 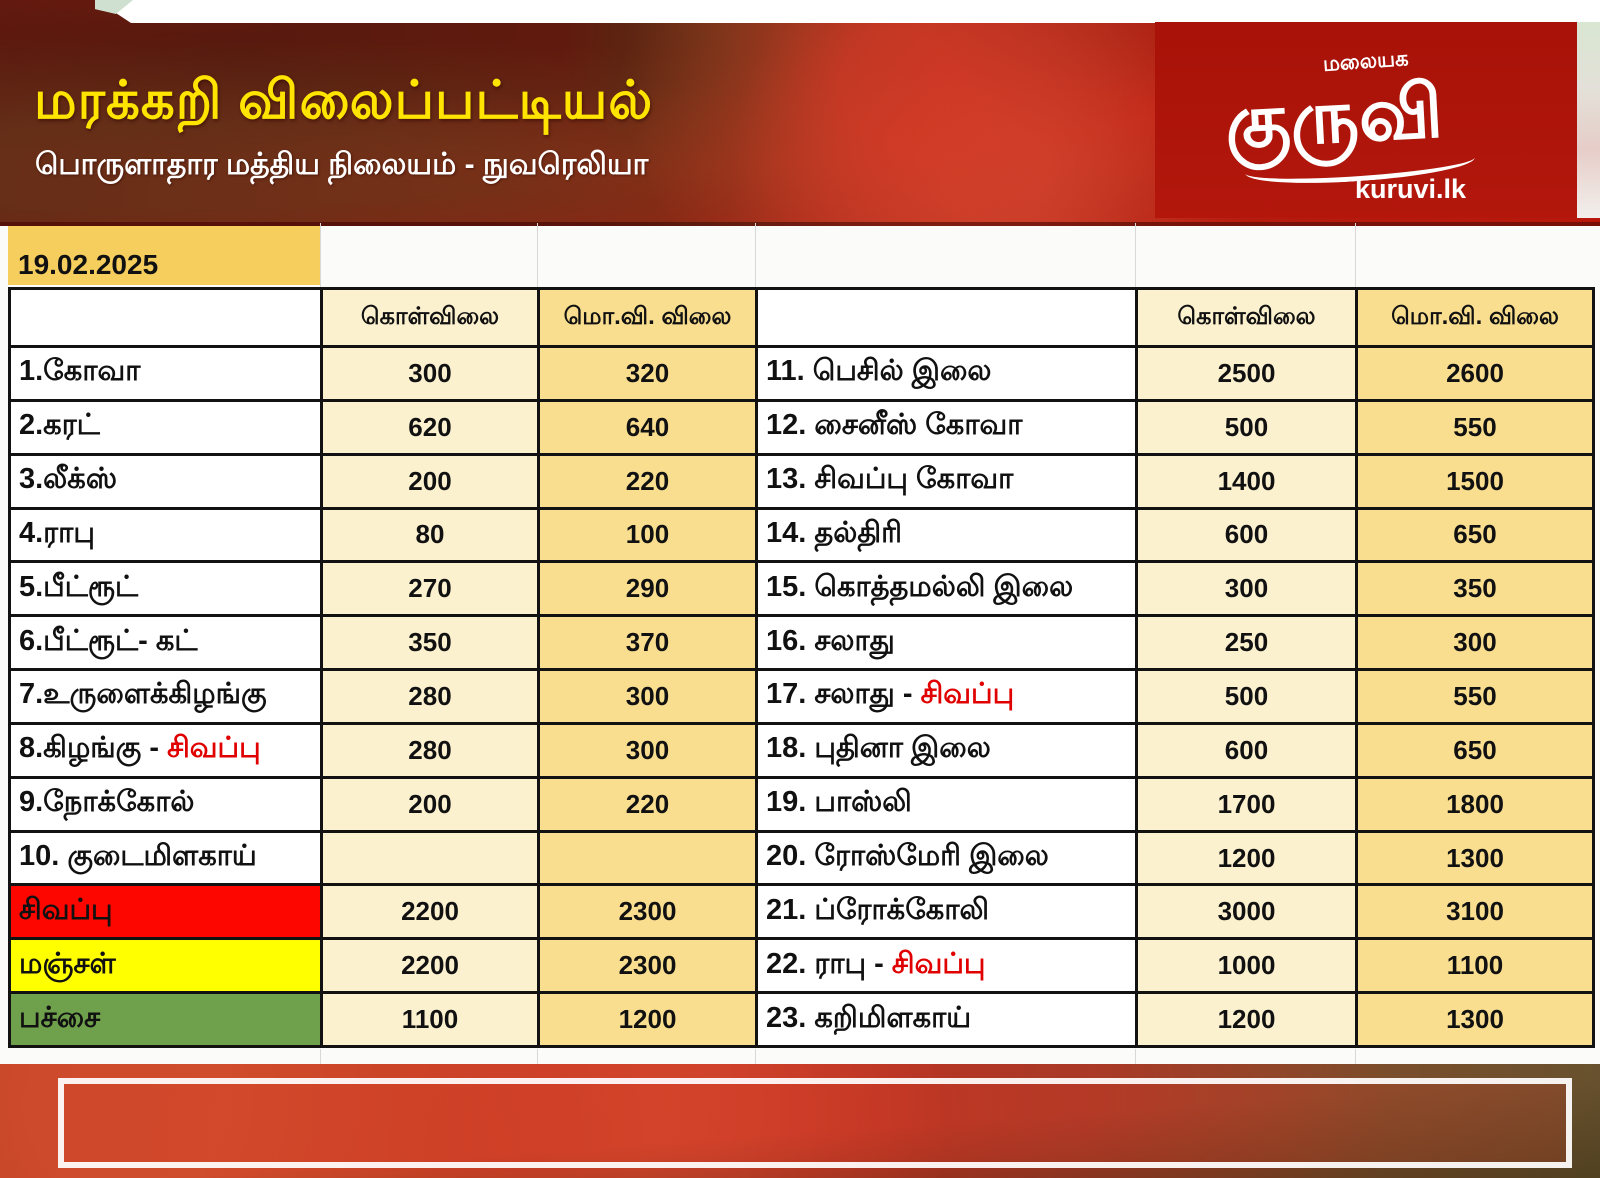 What do you see at coordinates (879, 371) in the screenshot?
I see `item-label: 11. பெசில் இலை` at bounding box center [879, 371].